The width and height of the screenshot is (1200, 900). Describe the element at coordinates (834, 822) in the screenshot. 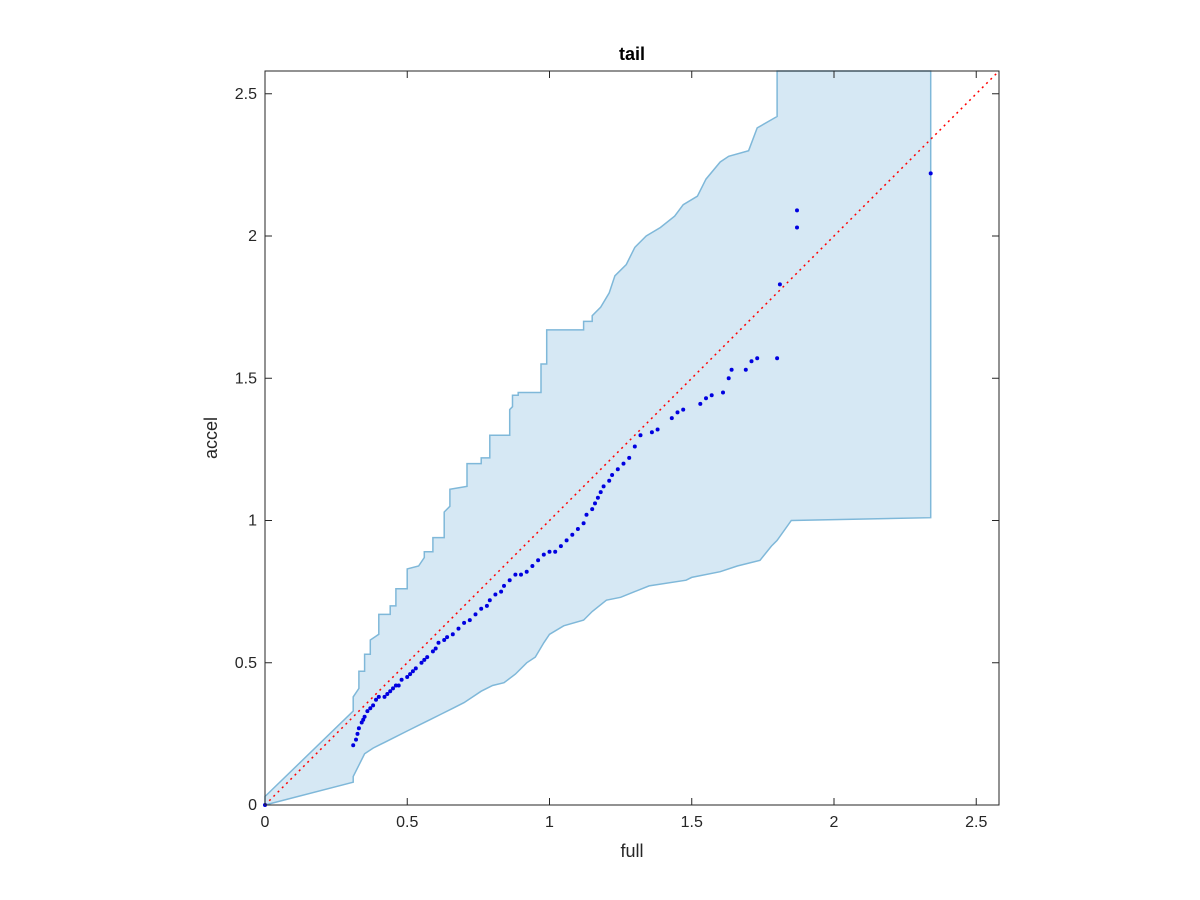

I see `x-tick-label: 2` at that location.